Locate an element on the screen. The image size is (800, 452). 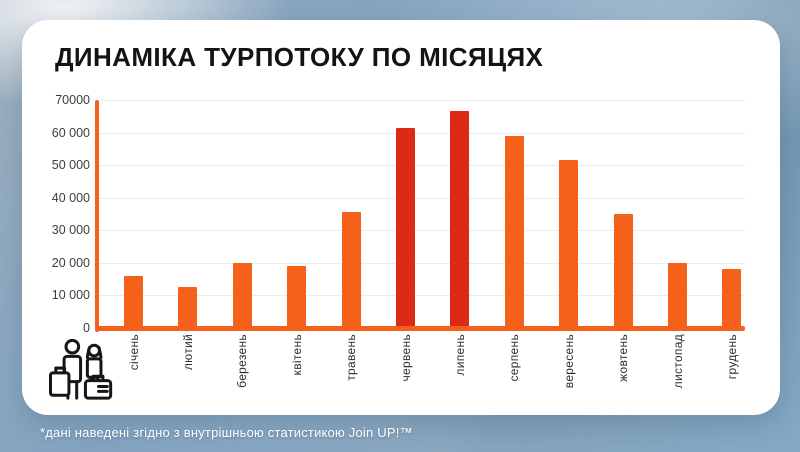
y-tick-label: 20 000 is located at coordinates (70, 262).